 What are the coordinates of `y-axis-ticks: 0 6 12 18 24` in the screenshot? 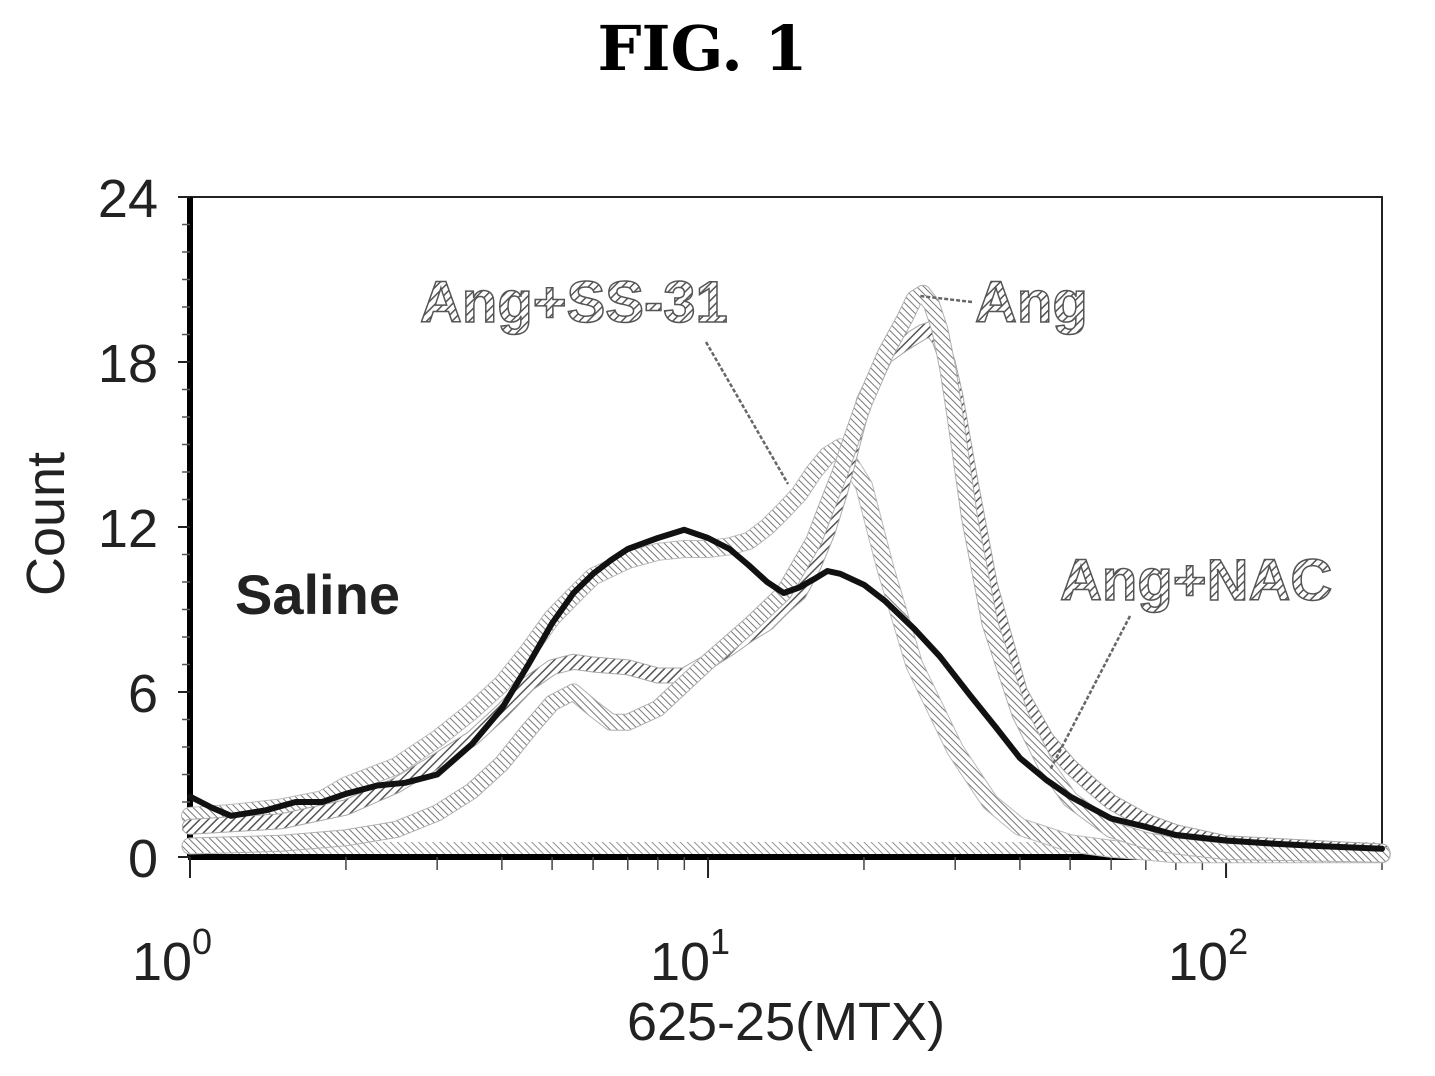 It's located at (144, 529).